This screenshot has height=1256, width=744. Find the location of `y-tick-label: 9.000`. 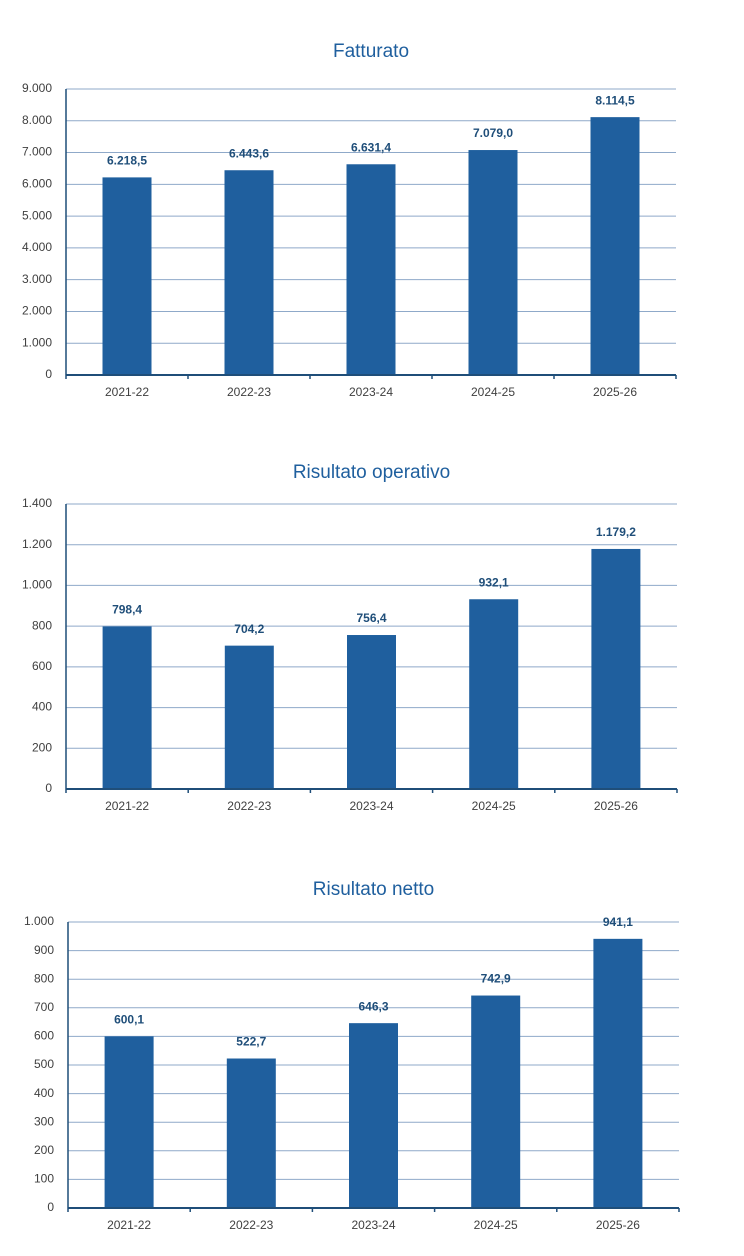

y-tick-label: 9.000 is located at coordinates (37, 88).